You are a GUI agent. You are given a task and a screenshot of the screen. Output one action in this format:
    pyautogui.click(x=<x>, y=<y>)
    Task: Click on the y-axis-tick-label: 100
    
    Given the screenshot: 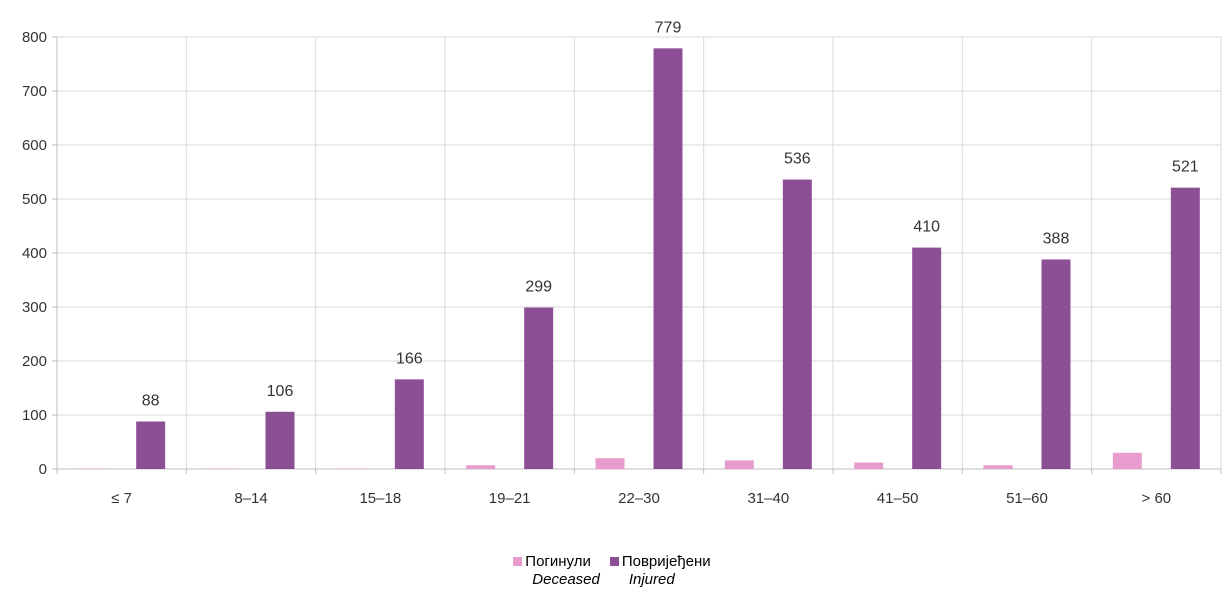 What is the action you would take?
    pyautogui.click(x=34, y=415)
    